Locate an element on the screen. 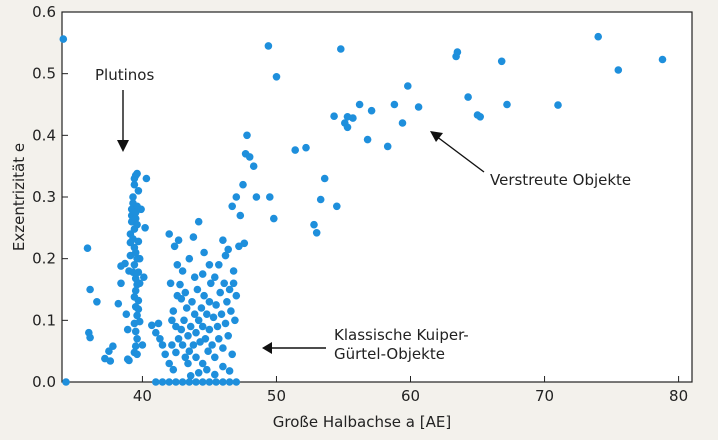 This screenshot has width=718, height=440. x-tick-label: 40 is located at coordinates (142, 396).